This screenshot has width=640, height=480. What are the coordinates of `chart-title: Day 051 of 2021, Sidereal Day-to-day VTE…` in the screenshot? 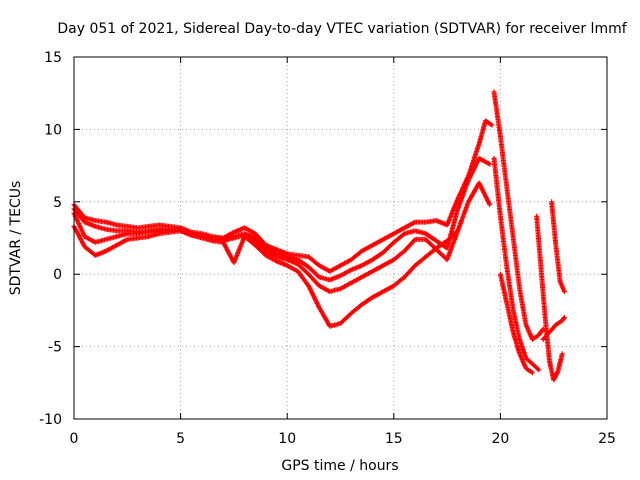 It's located at (342, 29).